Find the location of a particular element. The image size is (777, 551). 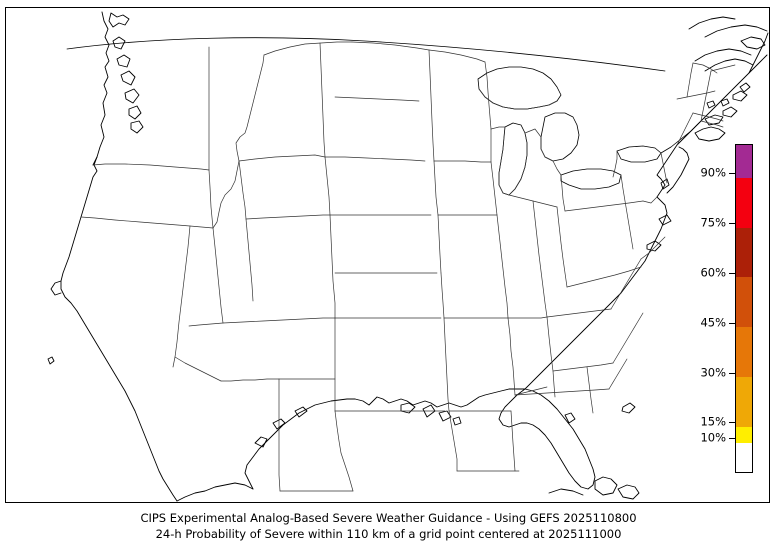

colorbar-label-90: 90% is located at coordinates (713, 172).